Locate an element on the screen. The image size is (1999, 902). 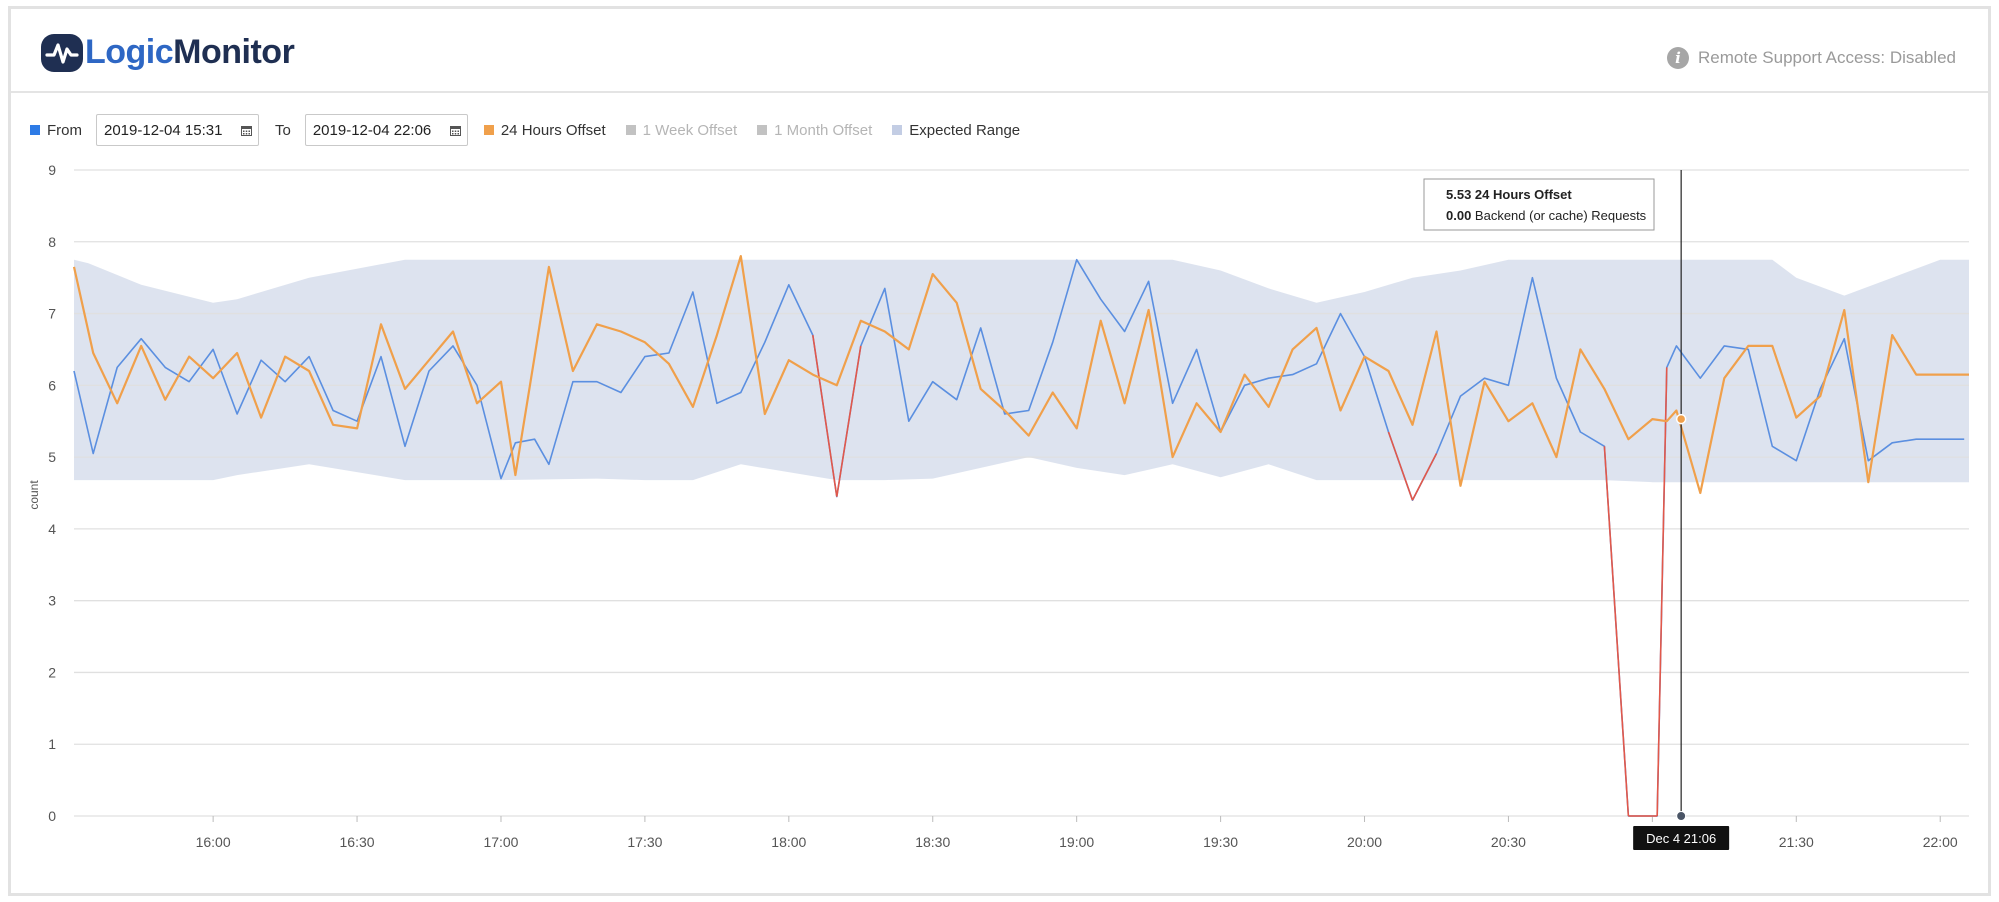
remote-support-text: Remote Support Access: Disabled is located at coordinates (1827, 57).